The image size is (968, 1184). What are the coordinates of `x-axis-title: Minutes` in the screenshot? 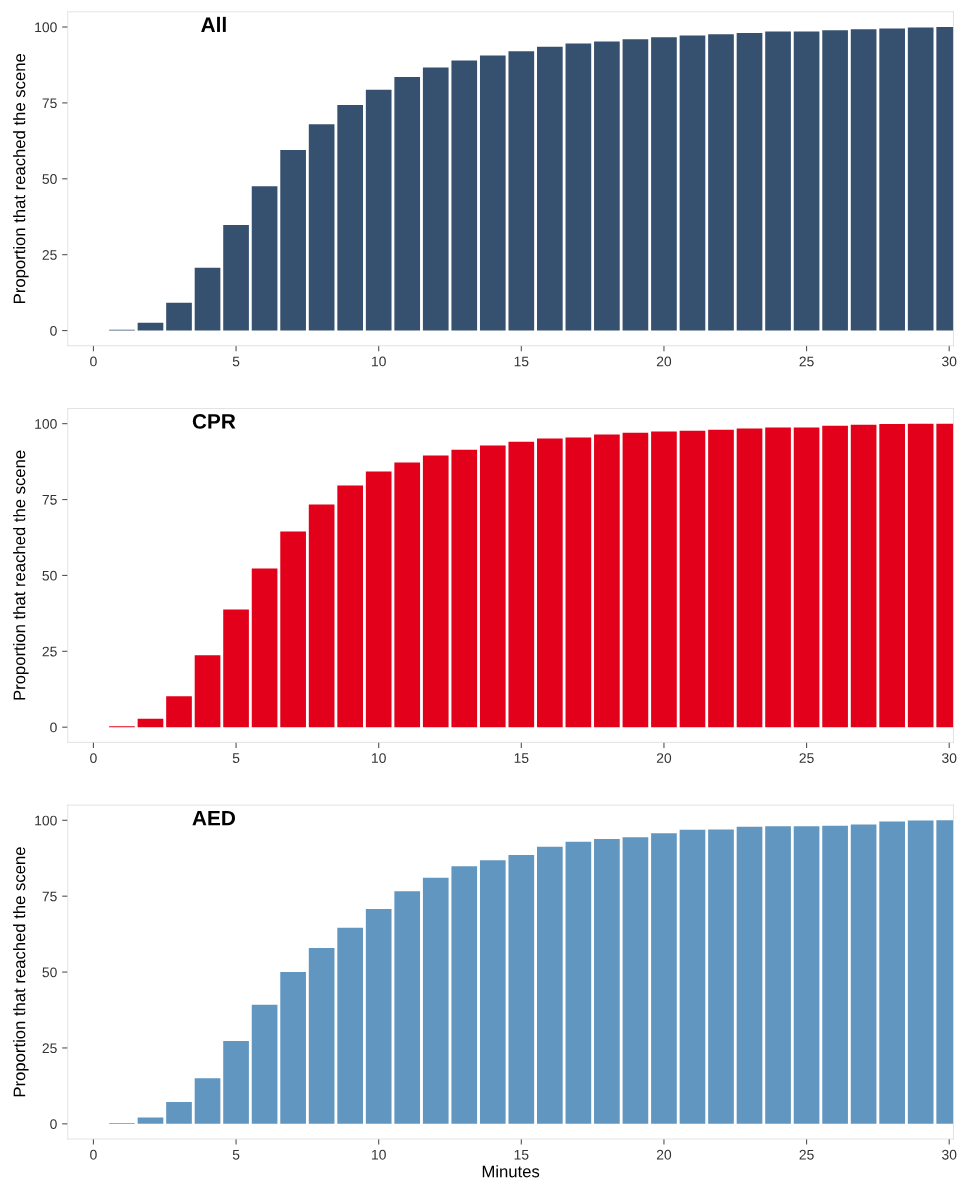 It's located at (511, 1171).